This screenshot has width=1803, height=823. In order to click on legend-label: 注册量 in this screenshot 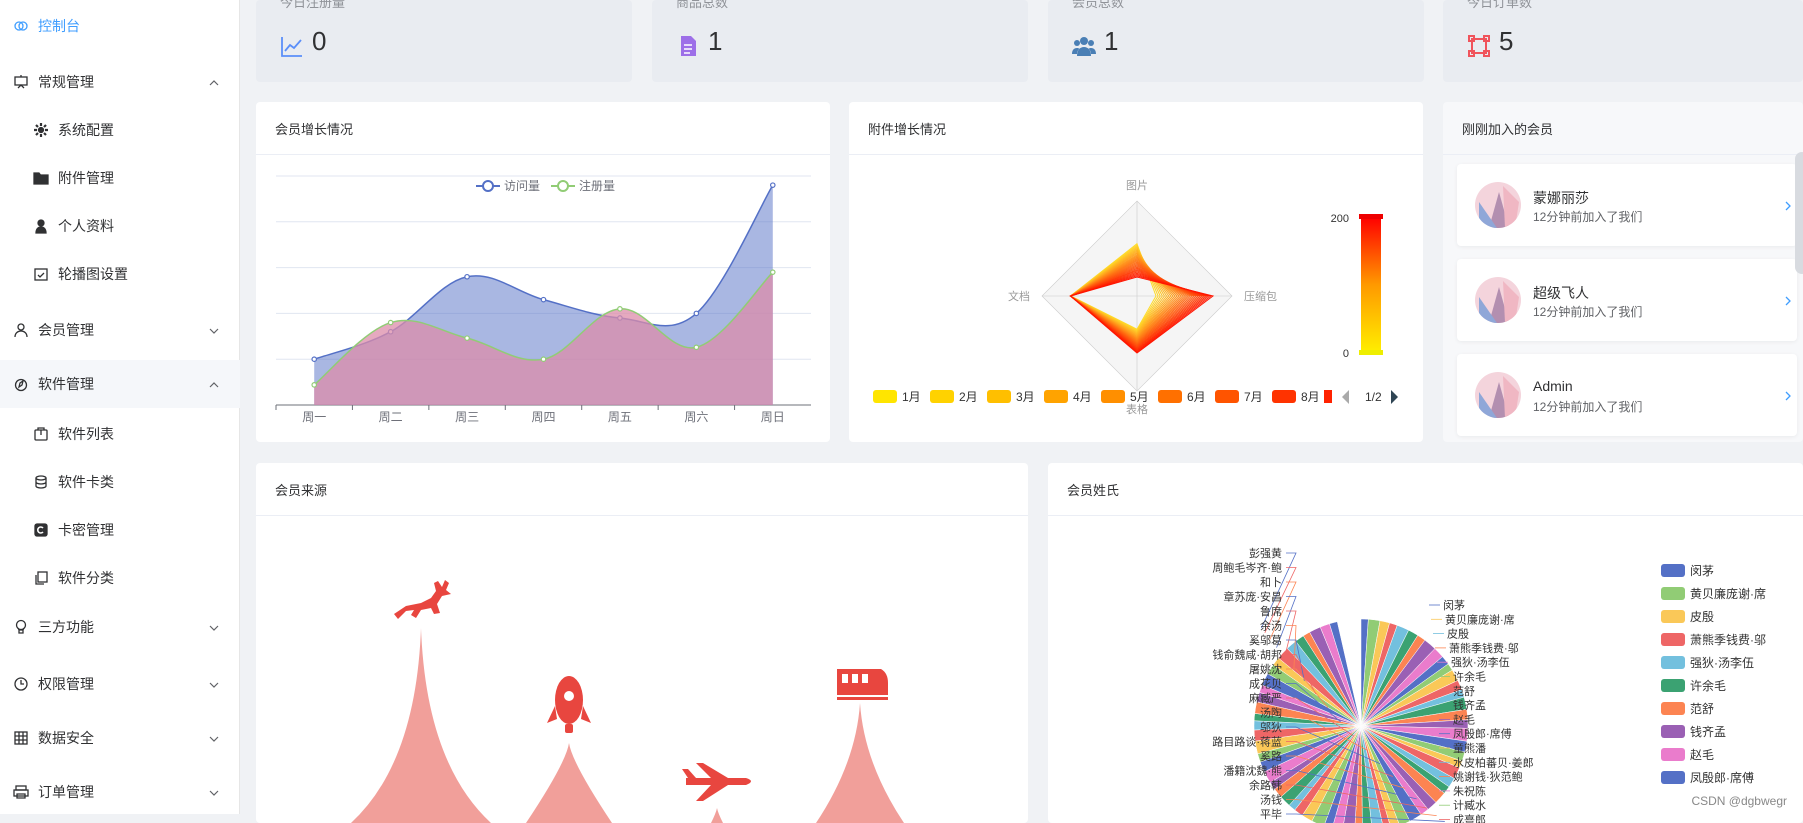, I will do `click(597, 185)`.